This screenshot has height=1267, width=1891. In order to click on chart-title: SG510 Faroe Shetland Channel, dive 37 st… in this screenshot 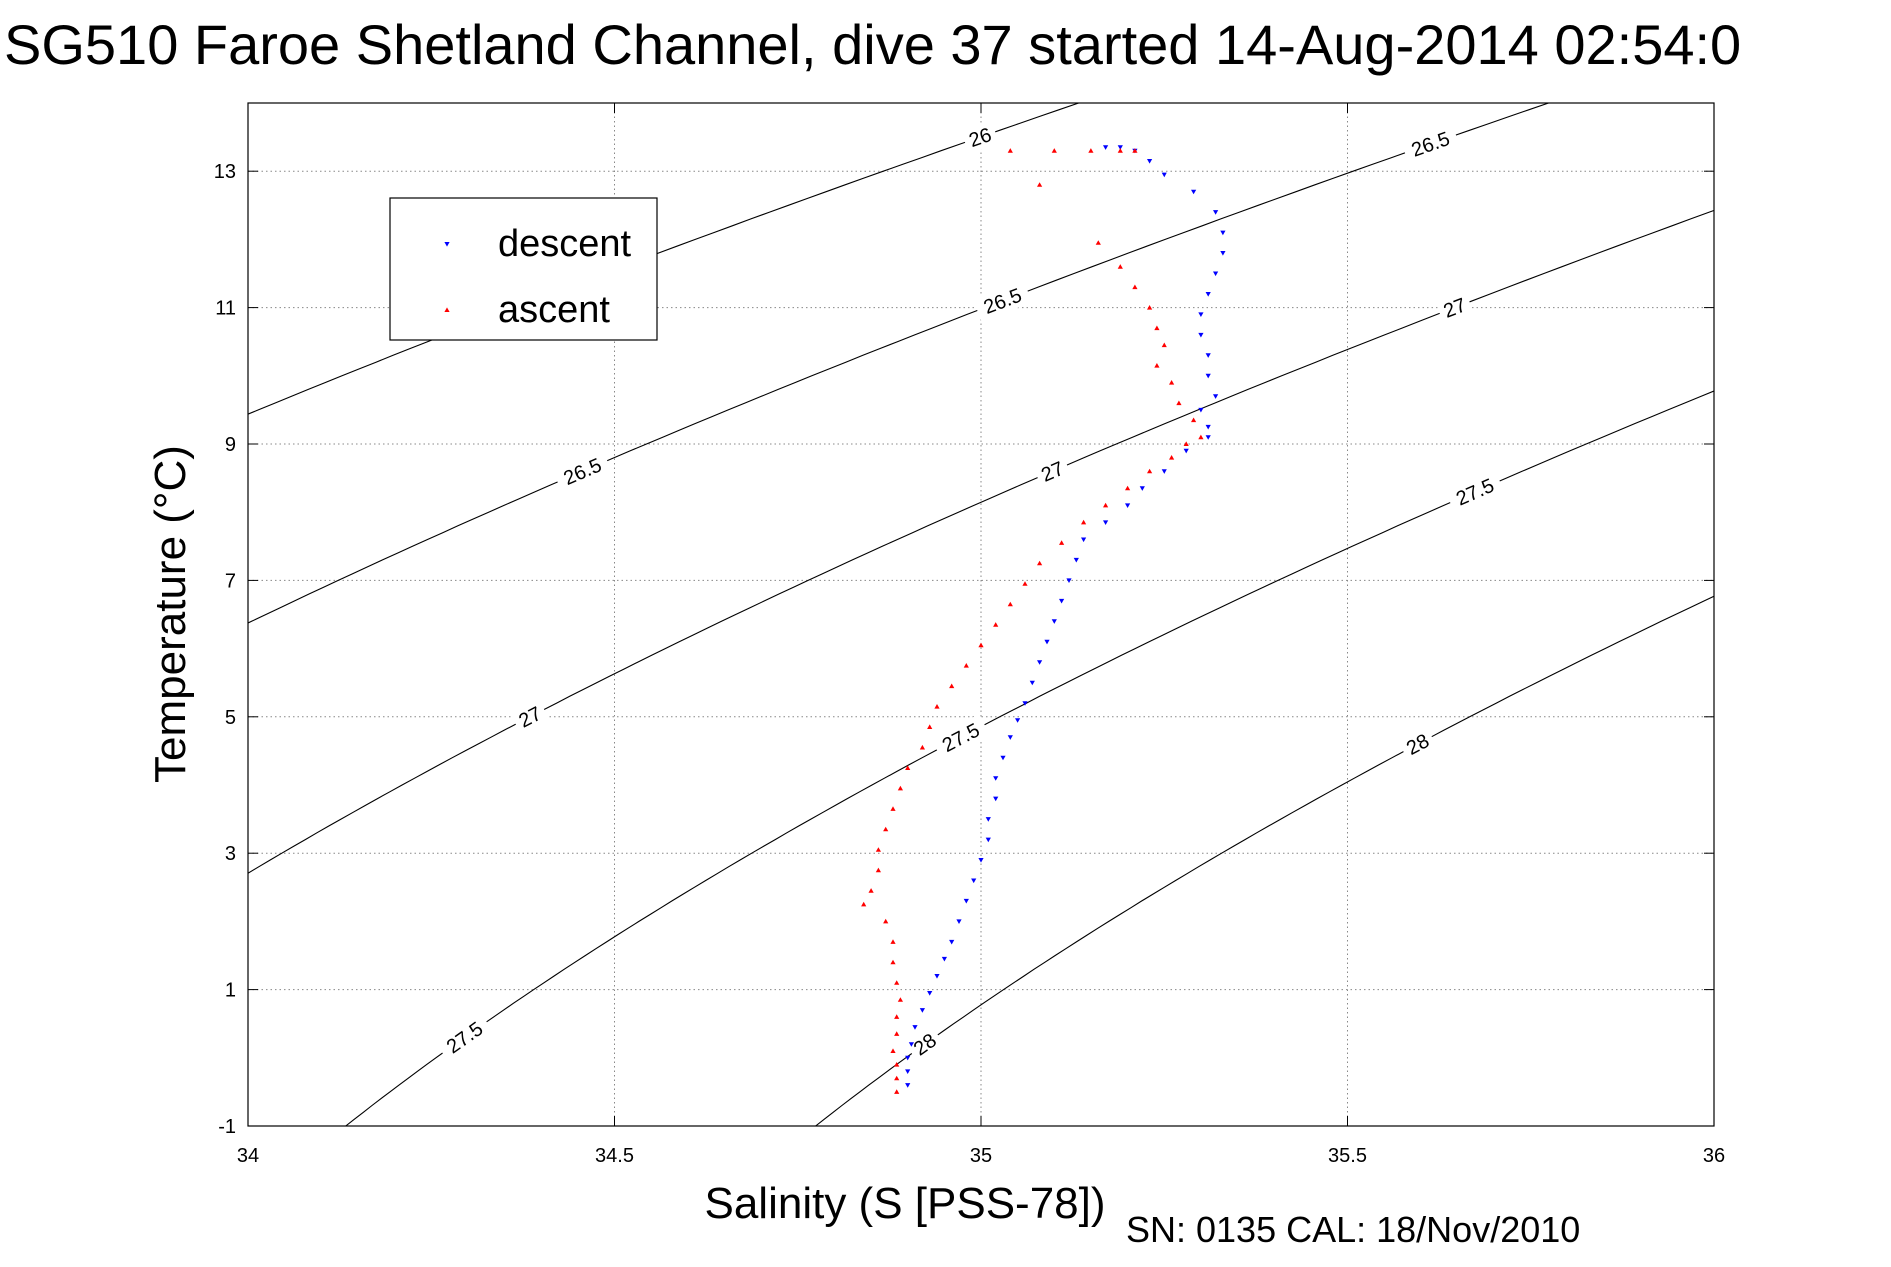, I will do `click(872, 44)`.